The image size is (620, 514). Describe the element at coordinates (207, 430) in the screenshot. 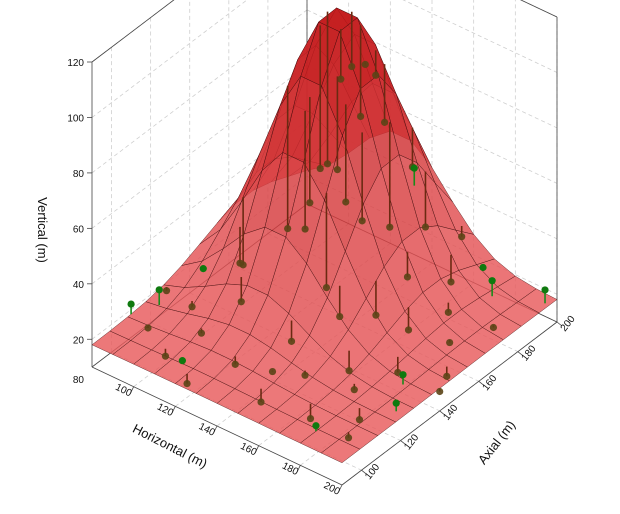

I see `x-tick-label: 140` at that location.